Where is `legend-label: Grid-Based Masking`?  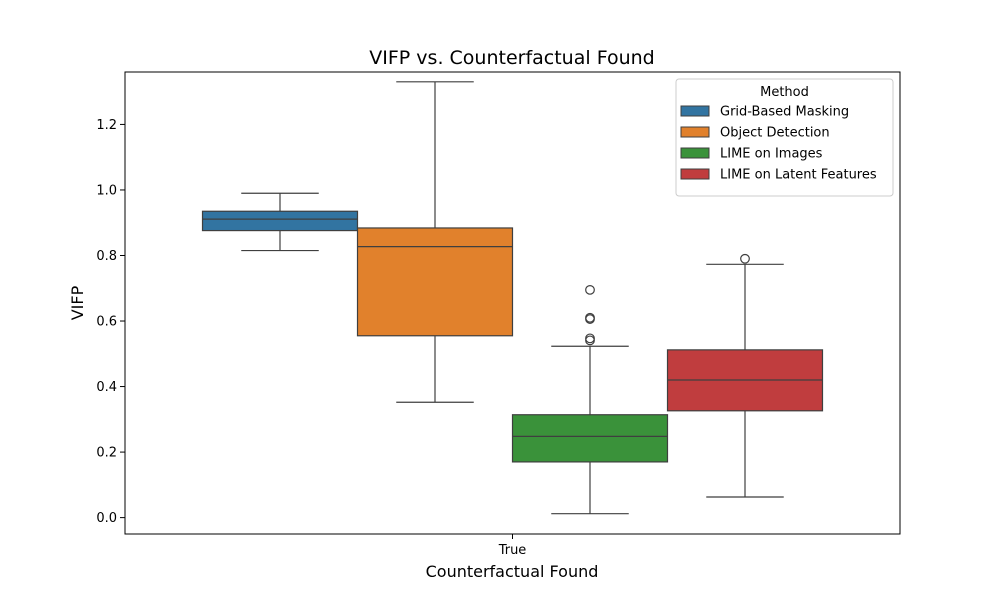
legend-label: Grid-Based Masking is located at coordinates (784, 112).